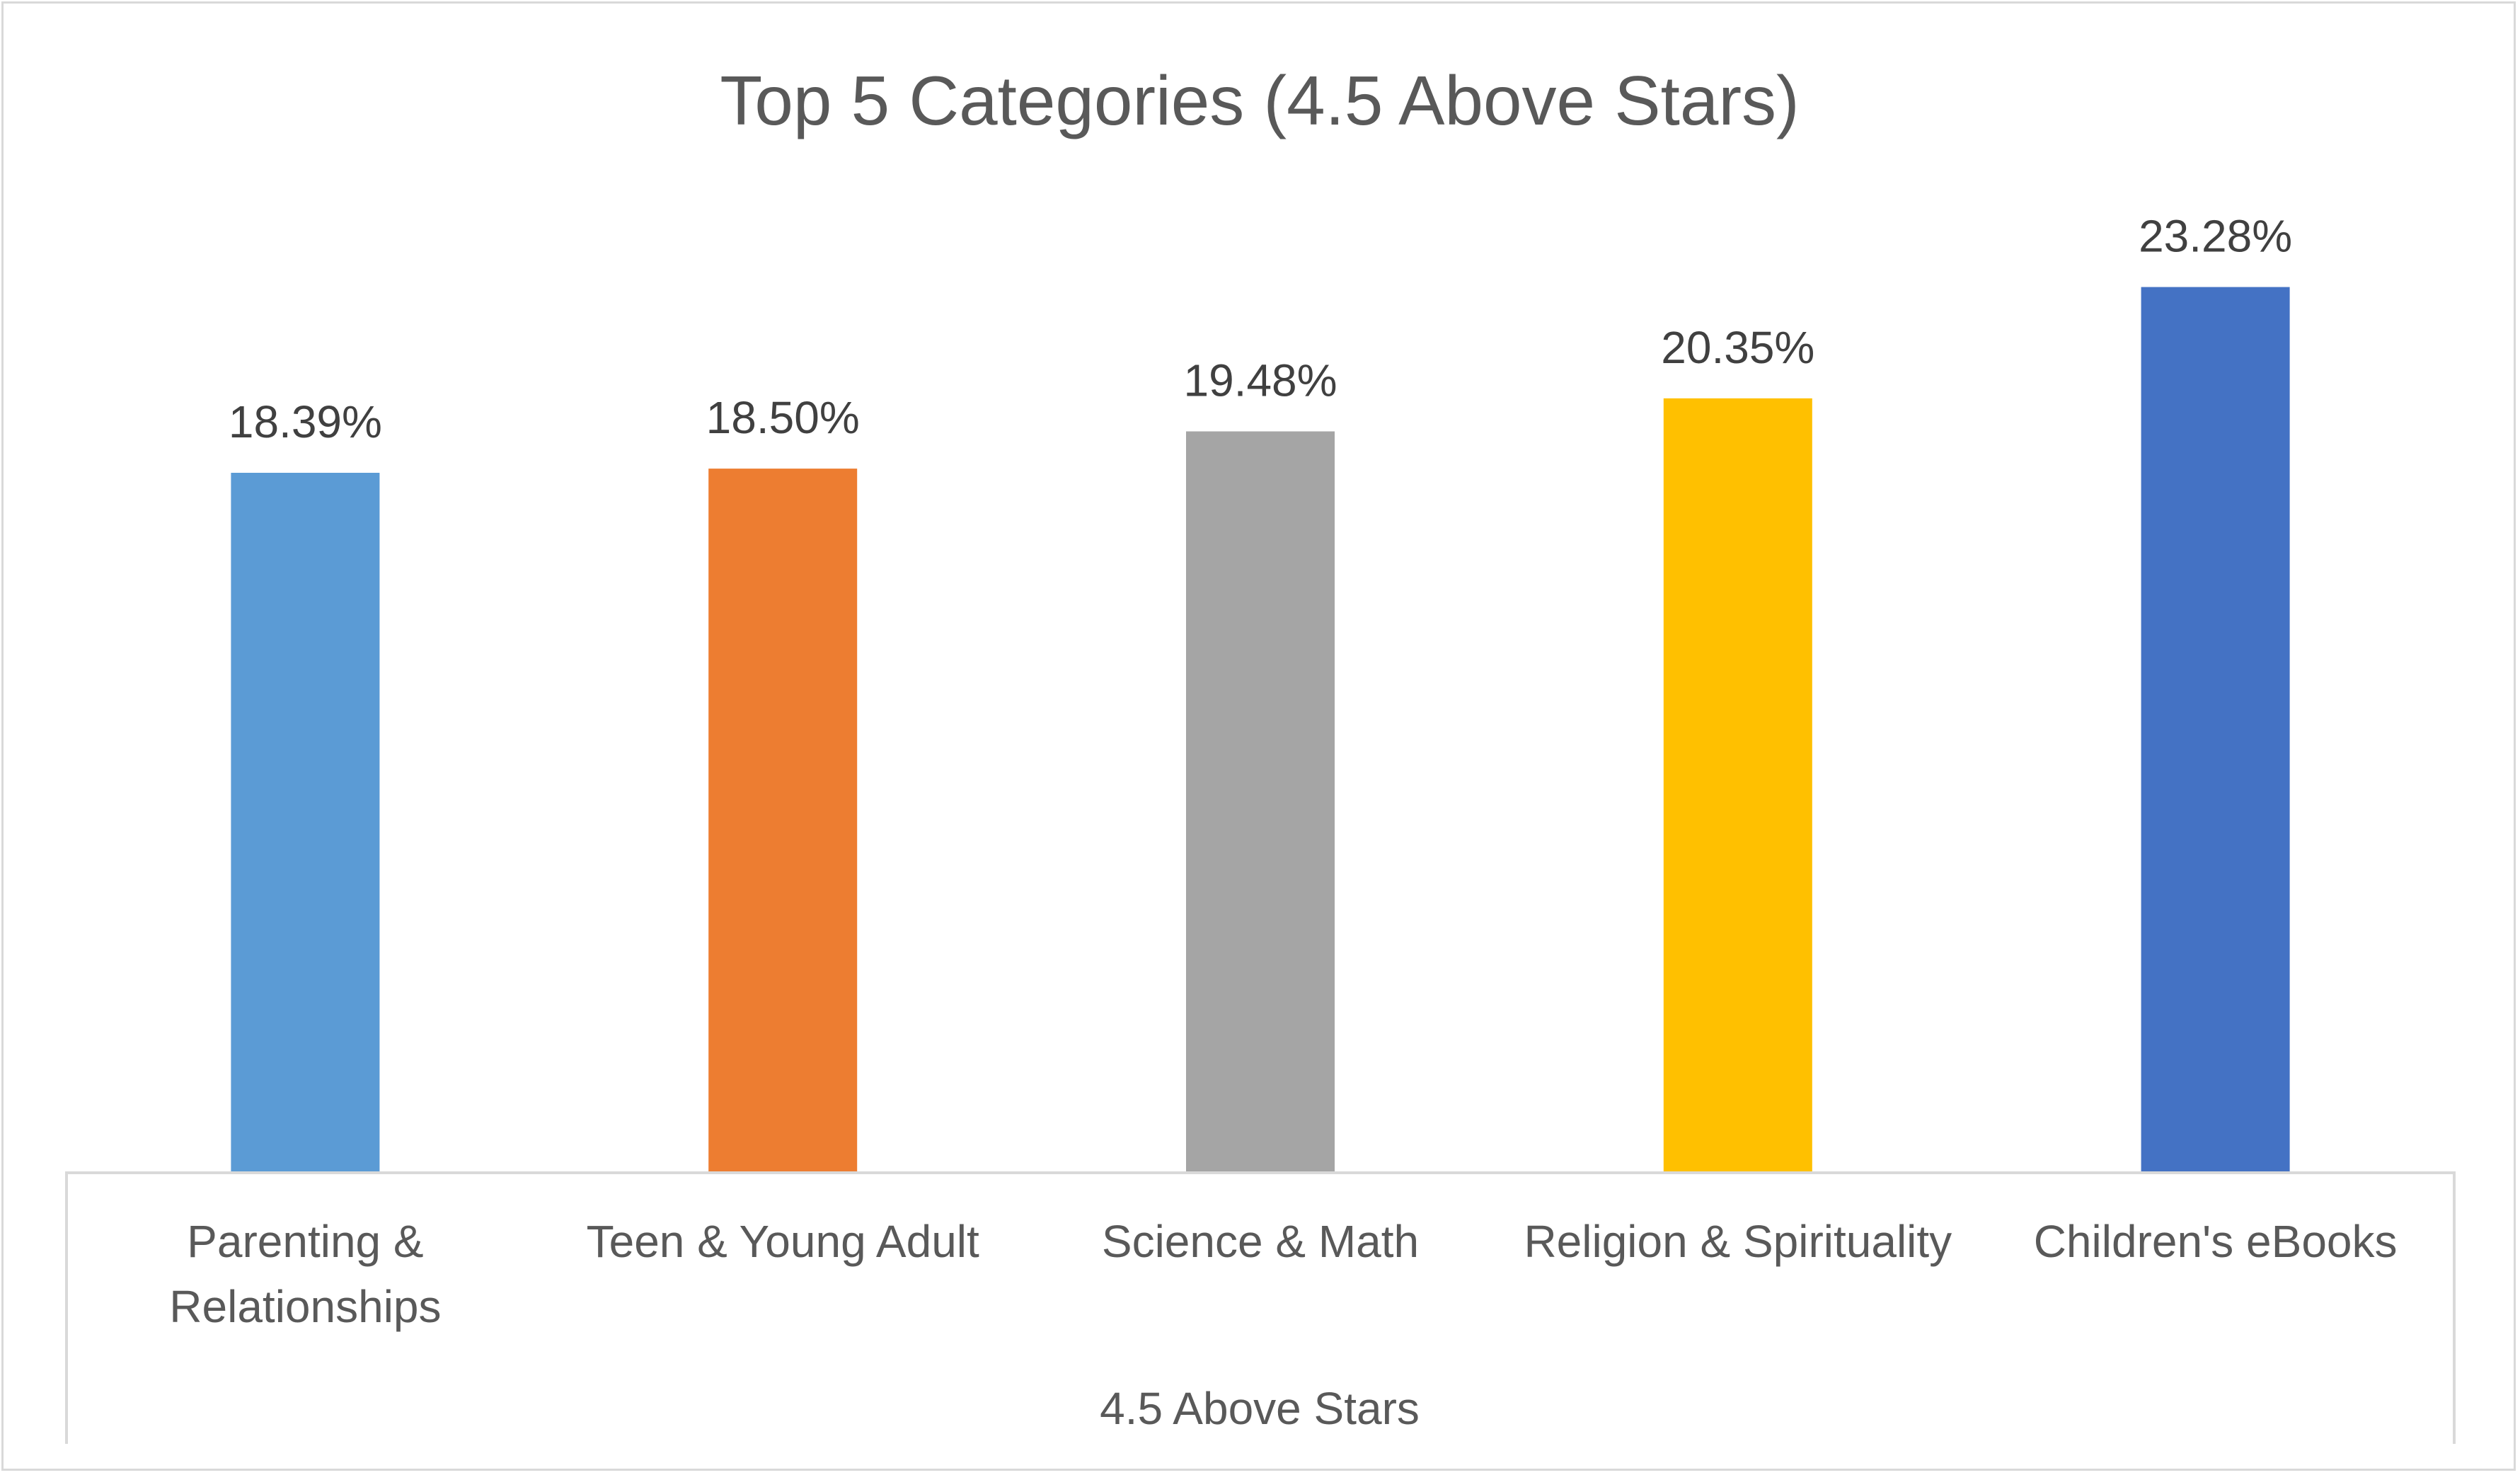  Describe the element at coordinates (783, 1241) in the screenshot. I see `category-label-2: Teen & Young Adult` at that location.